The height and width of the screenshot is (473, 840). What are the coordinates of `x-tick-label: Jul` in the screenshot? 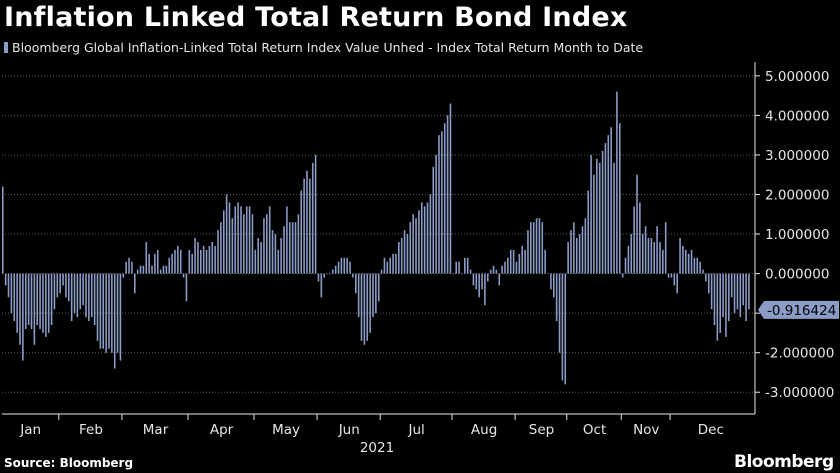 It's located at (416, 430).